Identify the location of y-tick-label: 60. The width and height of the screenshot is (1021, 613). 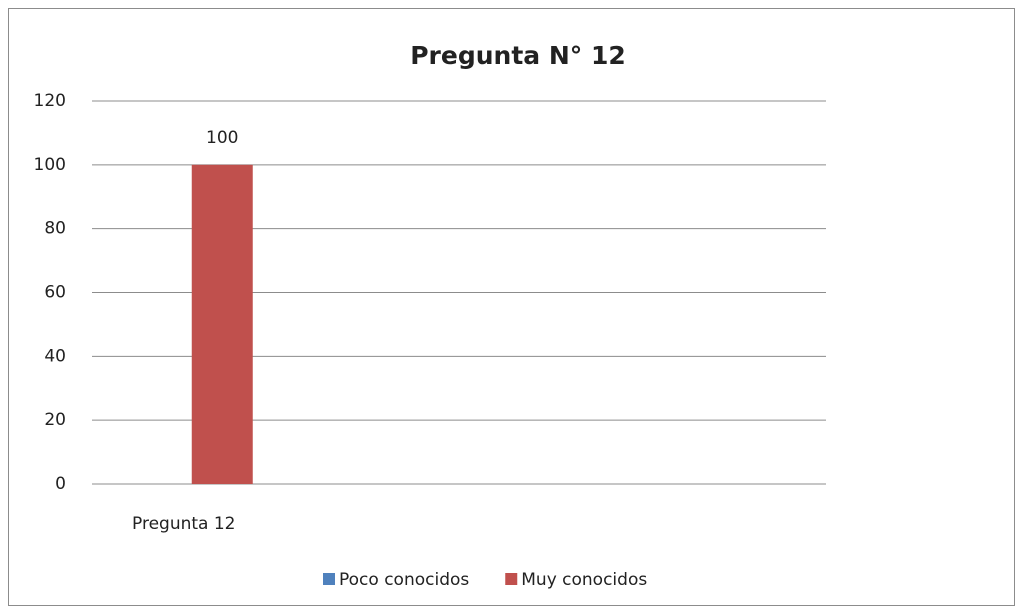
(55, 293).